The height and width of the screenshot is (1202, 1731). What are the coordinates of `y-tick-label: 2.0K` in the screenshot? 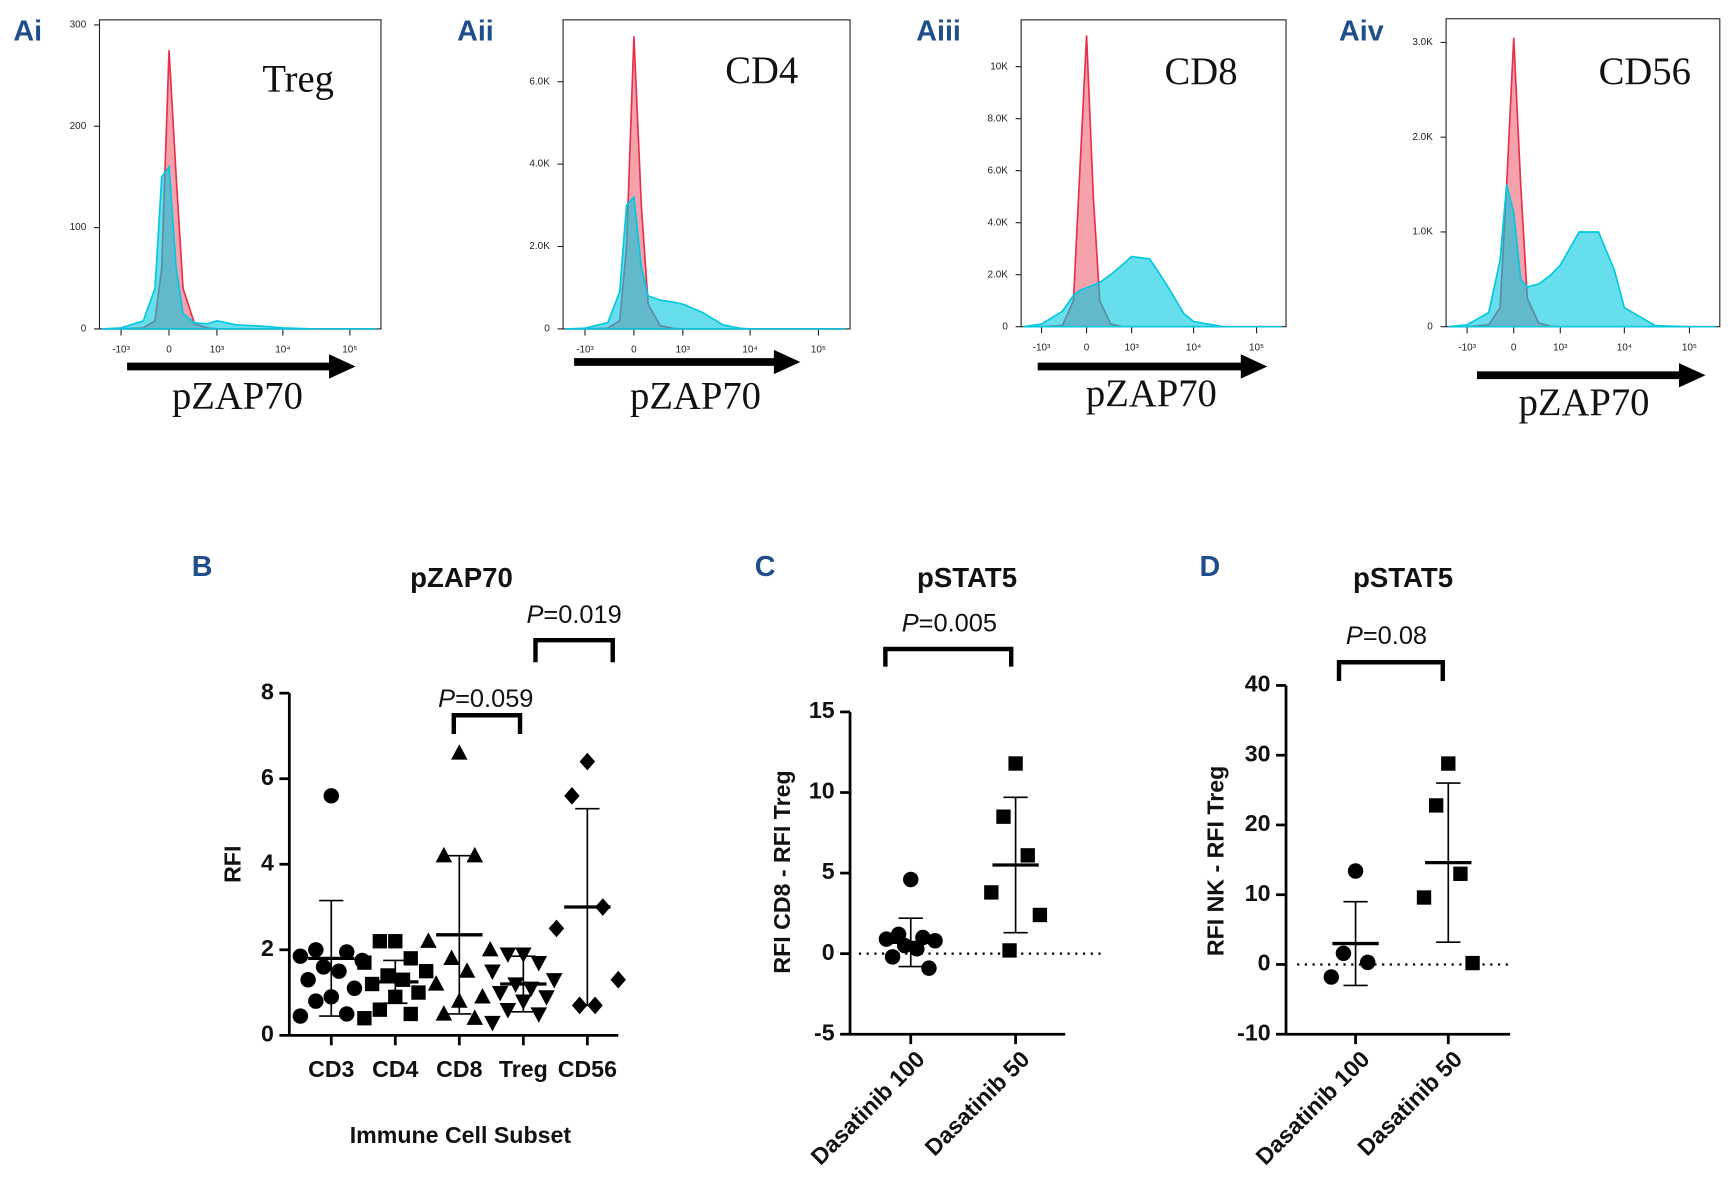 It's located at (539, 246).